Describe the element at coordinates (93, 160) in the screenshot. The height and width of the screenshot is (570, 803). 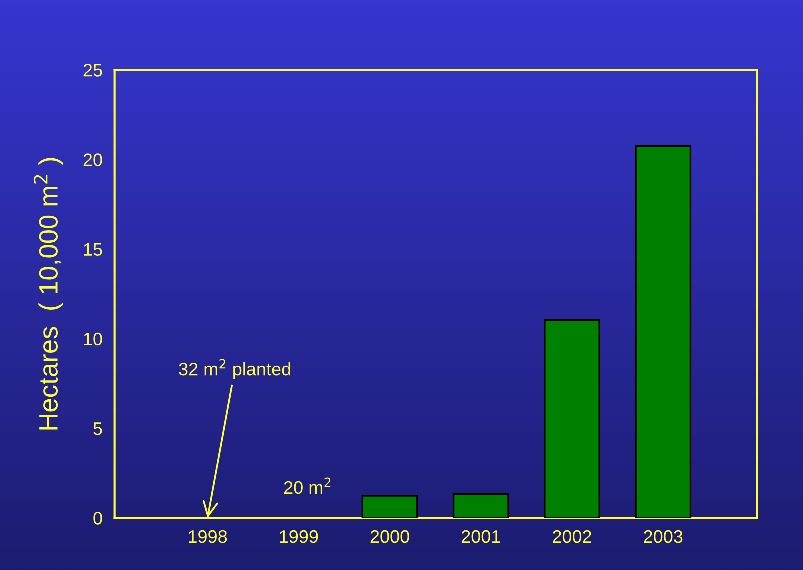
I see `y-tick-label: 20` at that location.